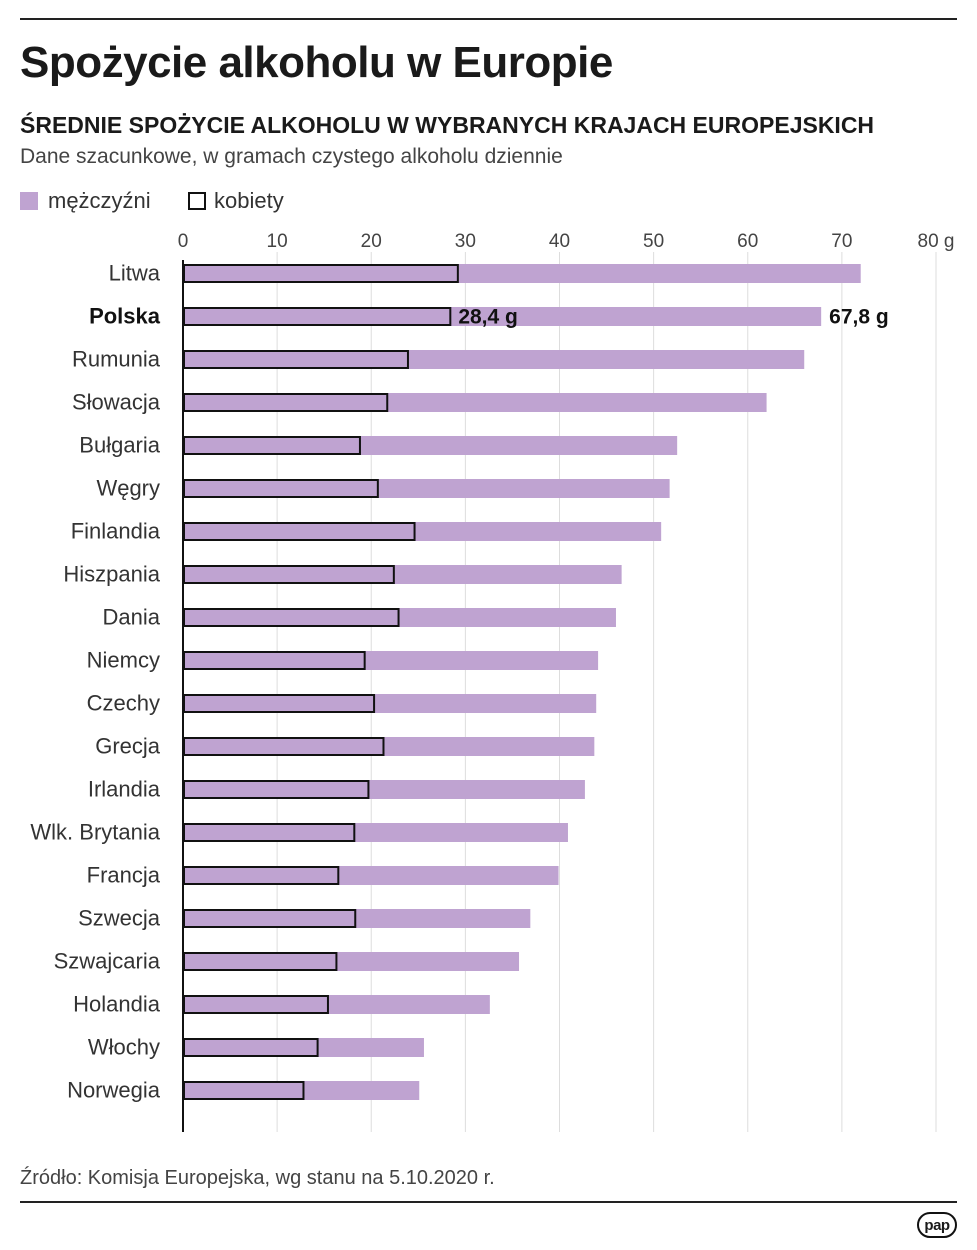 This screenshot has height=1250, width=977. What do you see at coordinates (111, 574) in the screenshot?
I see `category-label: Hiszpania` at bounding box center [111, 574].